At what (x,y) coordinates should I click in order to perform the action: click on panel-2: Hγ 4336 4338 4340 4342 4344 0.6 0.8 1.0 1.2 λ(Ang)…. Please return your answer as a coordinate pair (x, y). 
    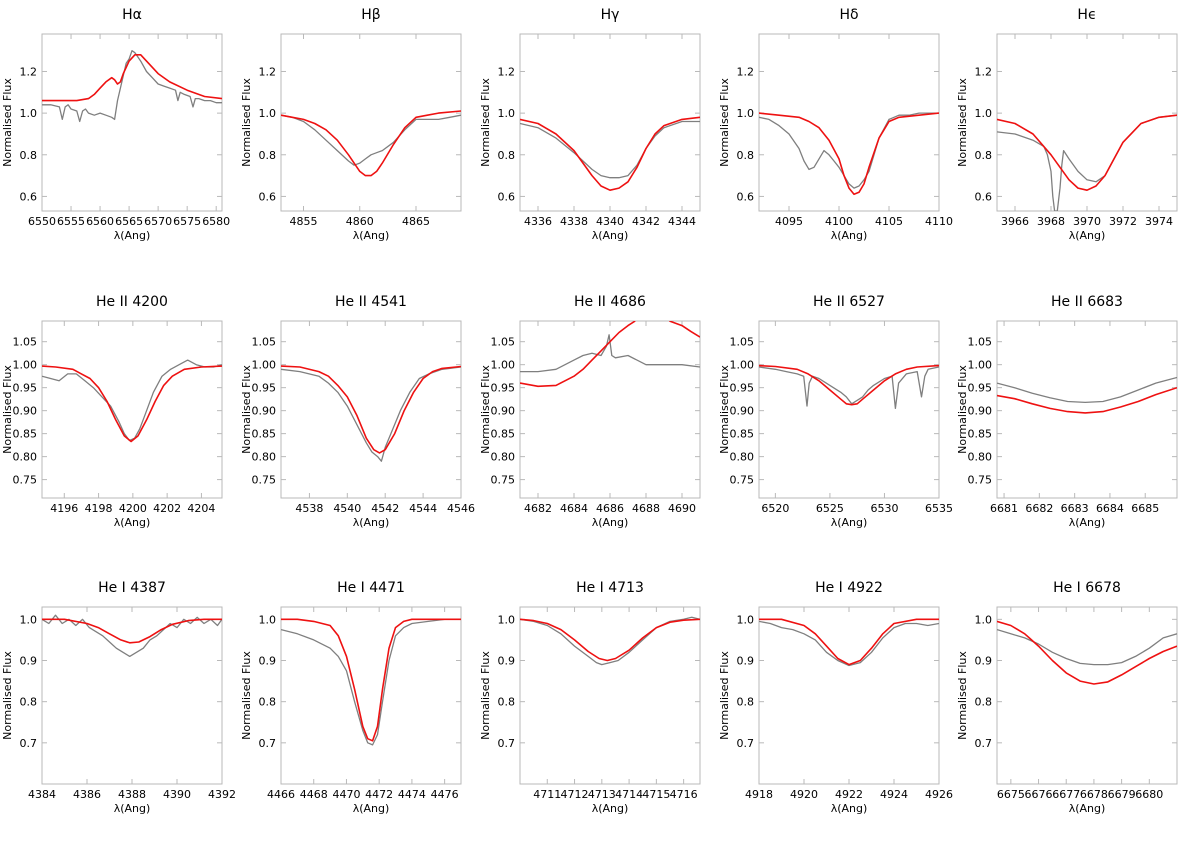
    Looking at the image, I should click on (590, 124).